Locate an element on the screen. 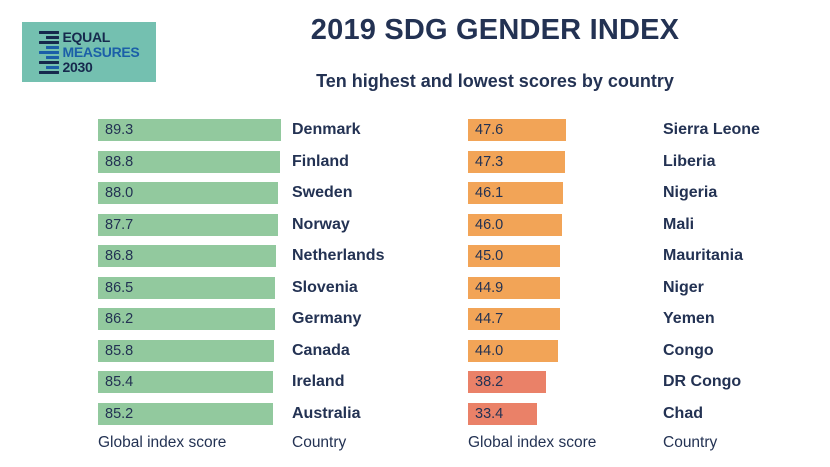 This screenshot has height=467, width=830. score-value: 85.8 is located at coordinates (119, 350).